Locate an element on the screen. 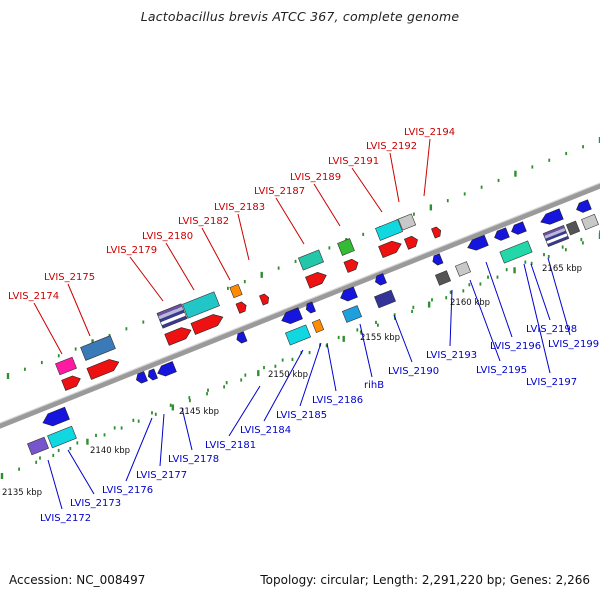 Image resolution: width=600 pixels, height=600 pixels. forward-gene-label: LVIS_2175 is located at coordinates (69, 277).